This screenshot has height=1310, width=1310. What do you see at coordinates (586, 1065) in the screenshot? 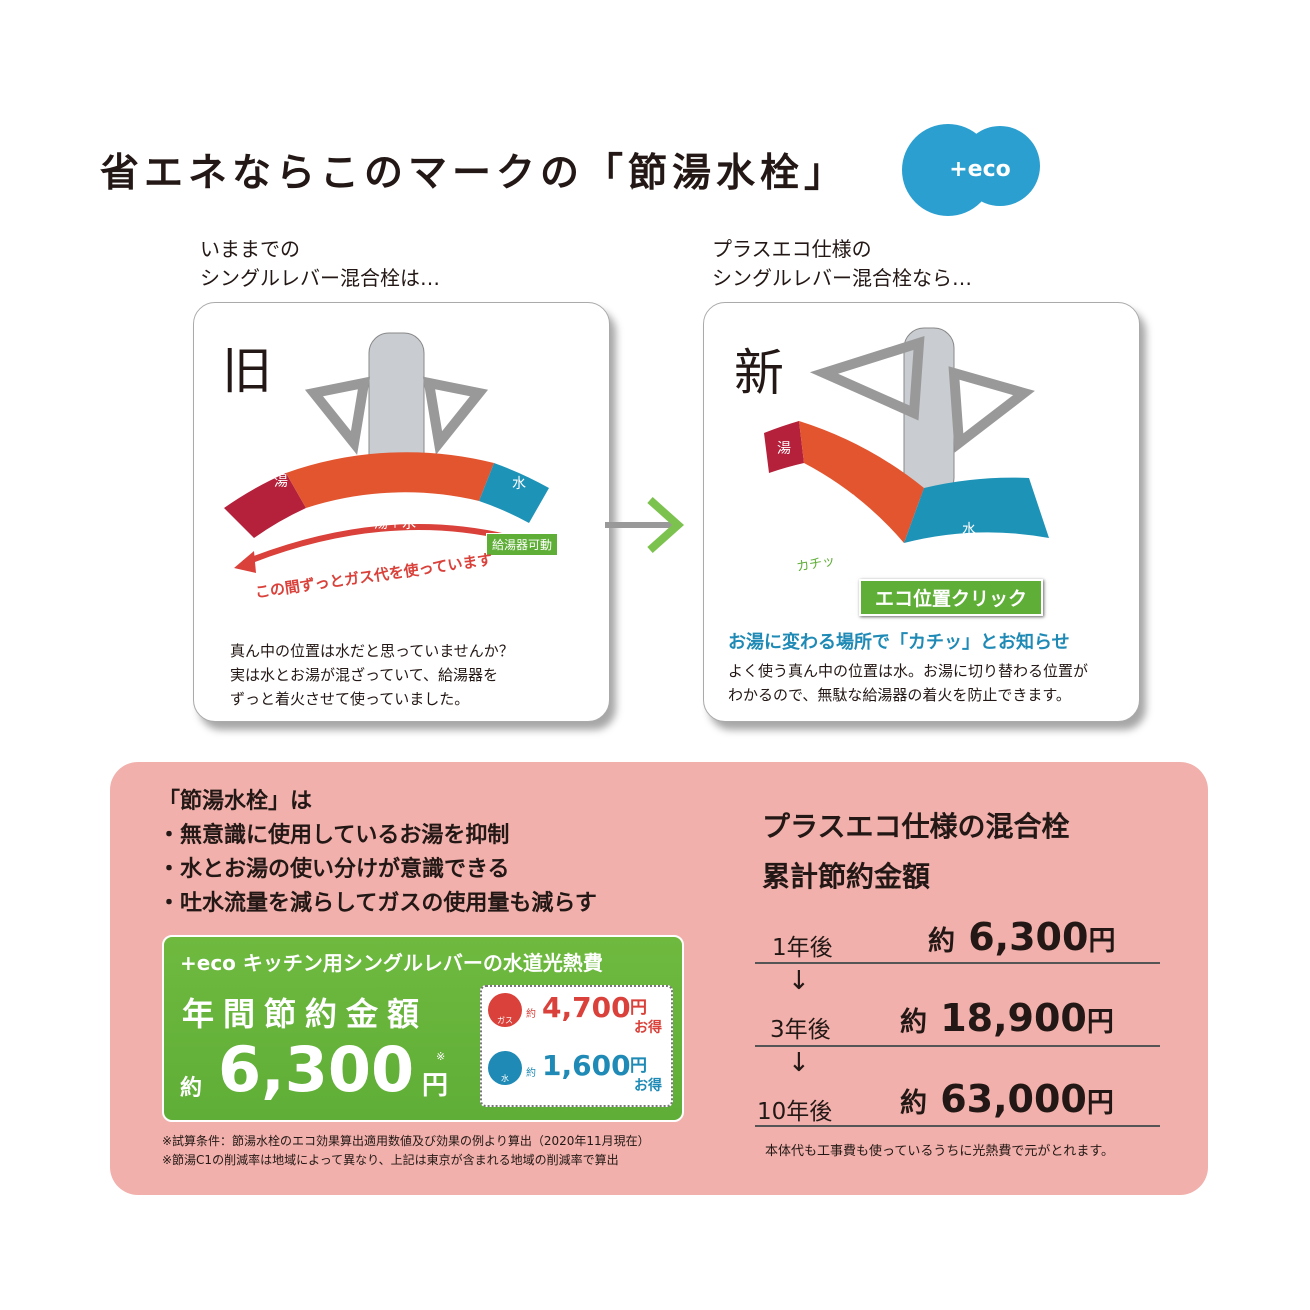
I see `water-amount: 1,600` at bounding box center [586, 1065].